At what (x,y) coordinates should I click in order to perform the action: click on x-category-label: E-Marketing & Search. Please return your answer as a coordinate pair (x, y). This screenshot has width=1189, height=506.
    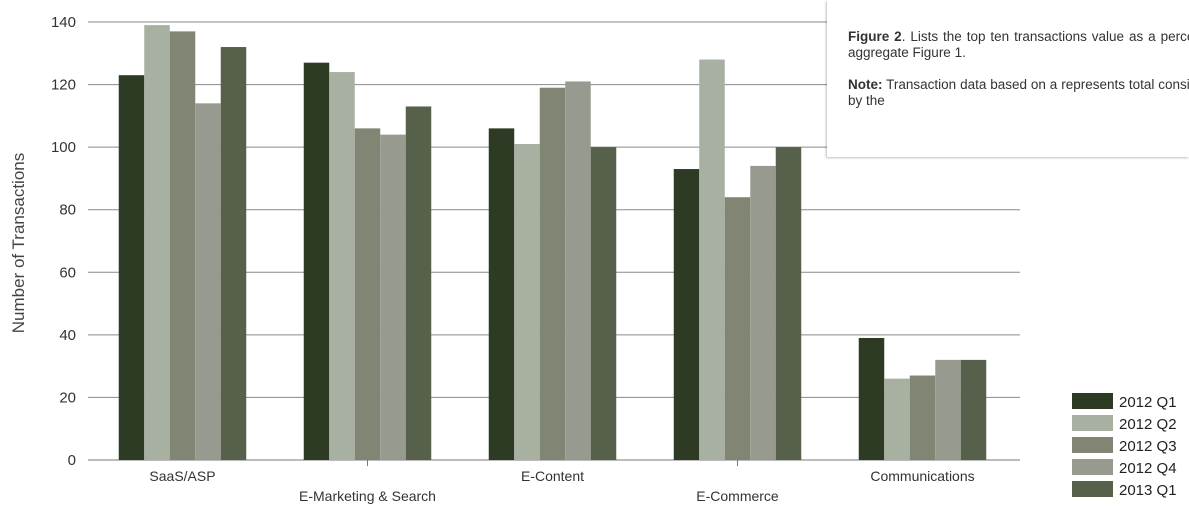
    Looking at the image, I should click on (367, 496).